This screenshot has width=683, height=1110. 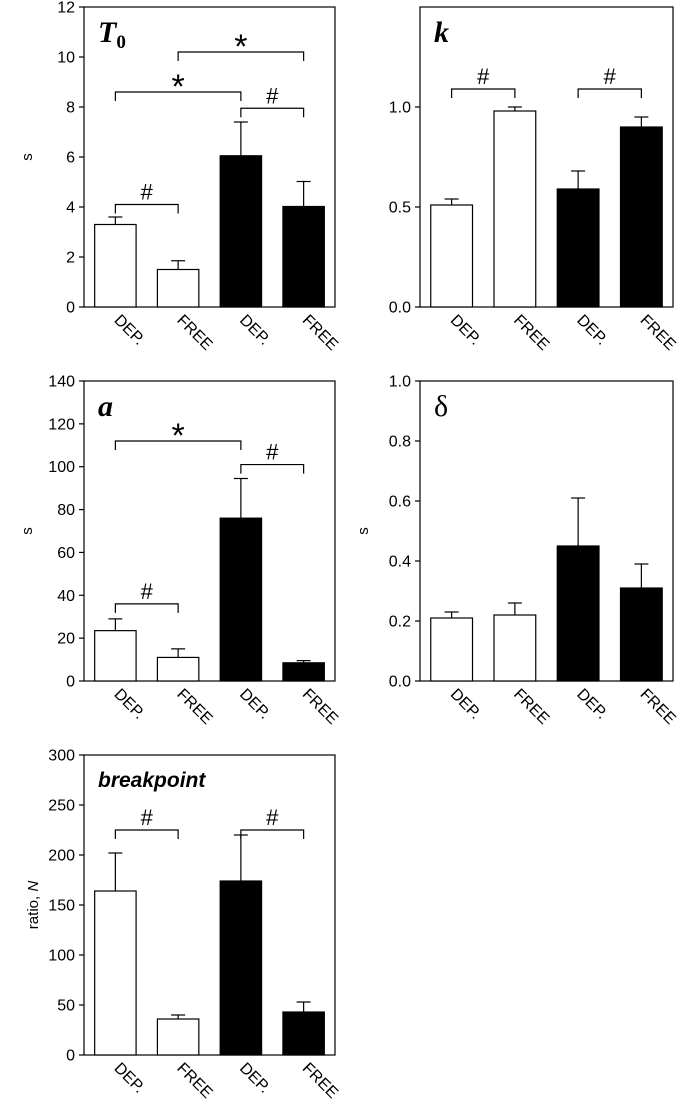 I want to click on y-tick-label: 0.5, so click(x=400, y=208).